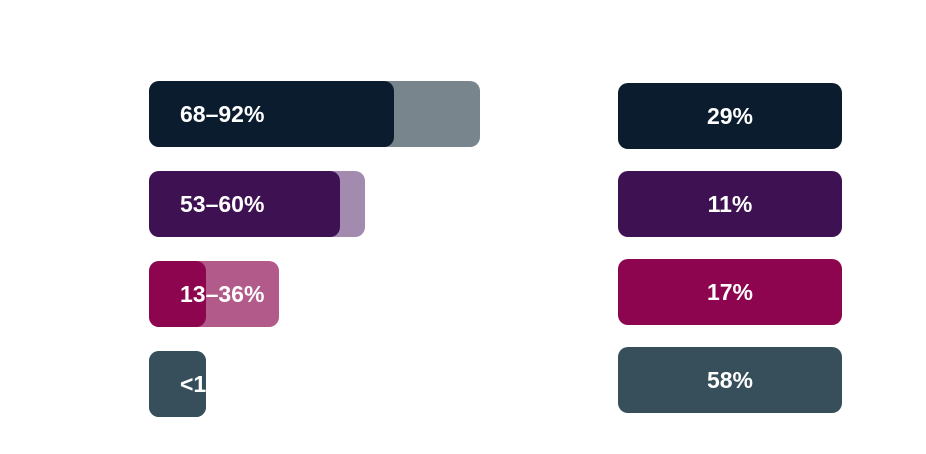 The height and width of the screenshot is (454, 926). Describe the element at coordinates (222, 293) in the screenshot. I see `range-label: 13–36%` at that location.